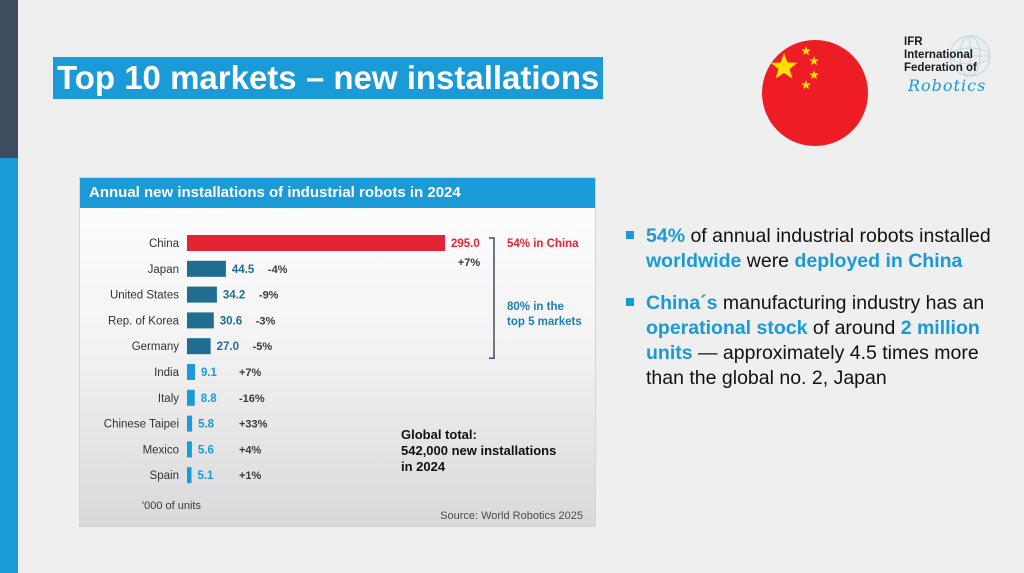  Describe the element at coordinates (666, 236) in the screenshot. I see `highlighted-text: 54%` at that location.